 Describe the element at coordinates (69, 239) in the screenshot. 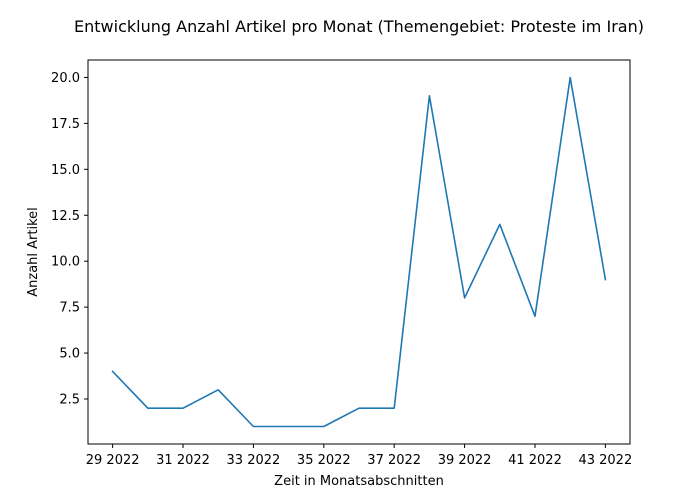

I see `y-axis-ticks: 2.5 5.0 7.5 10.0 12.5 15.0 17.5 20.0` at that location.